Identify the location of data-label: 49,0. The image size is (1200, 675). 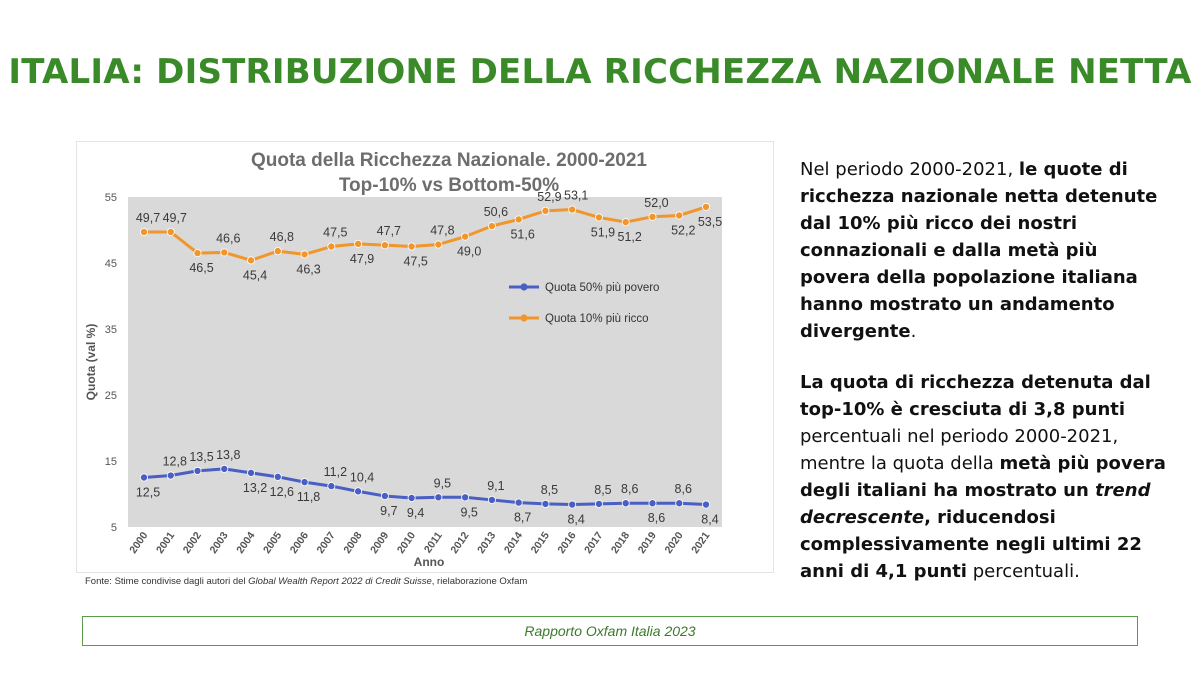
(469, 252).